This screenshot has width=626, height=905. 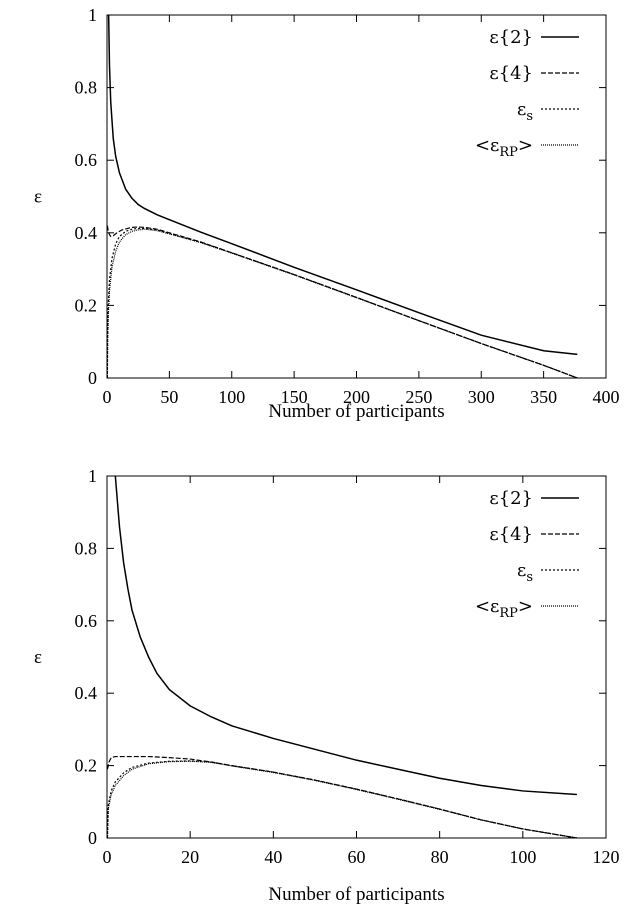 What do you see at coordinates (418, 397) in the screenshot?
I see `x-tick-label: 250` at bounding box center [418, 397].